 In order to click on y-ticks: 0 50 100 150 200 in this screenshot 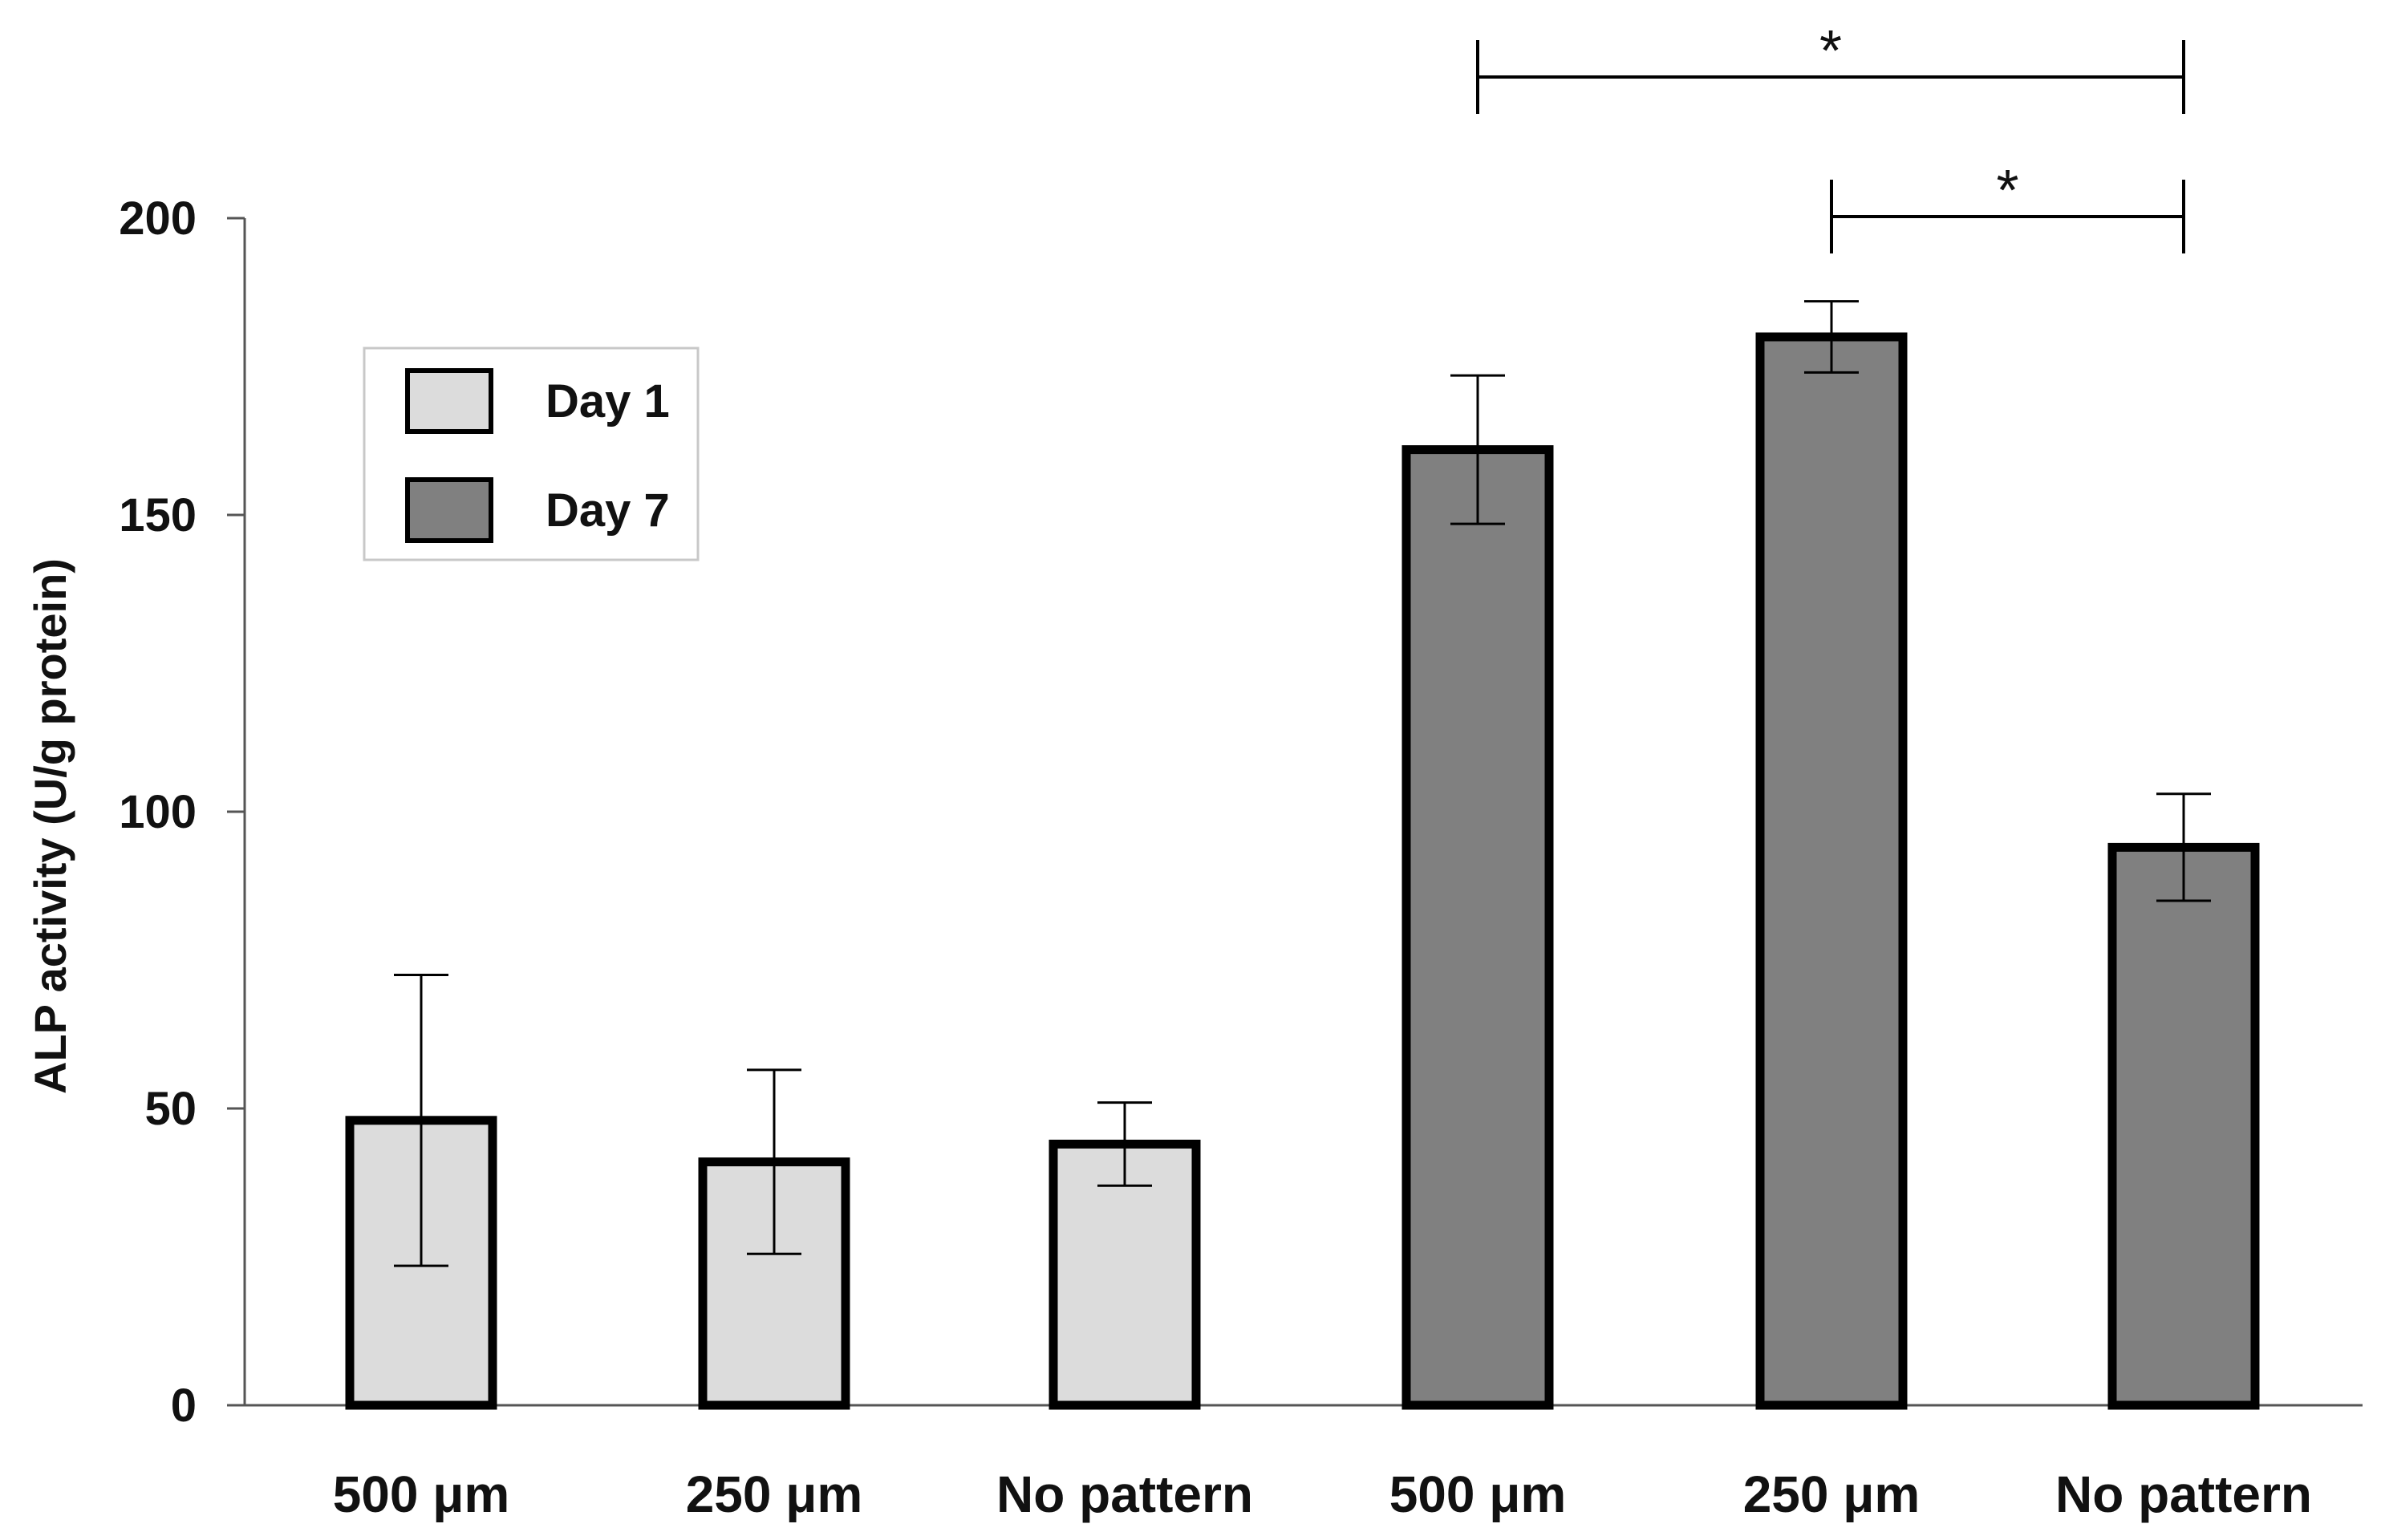, I will do `click(182, 812)`.